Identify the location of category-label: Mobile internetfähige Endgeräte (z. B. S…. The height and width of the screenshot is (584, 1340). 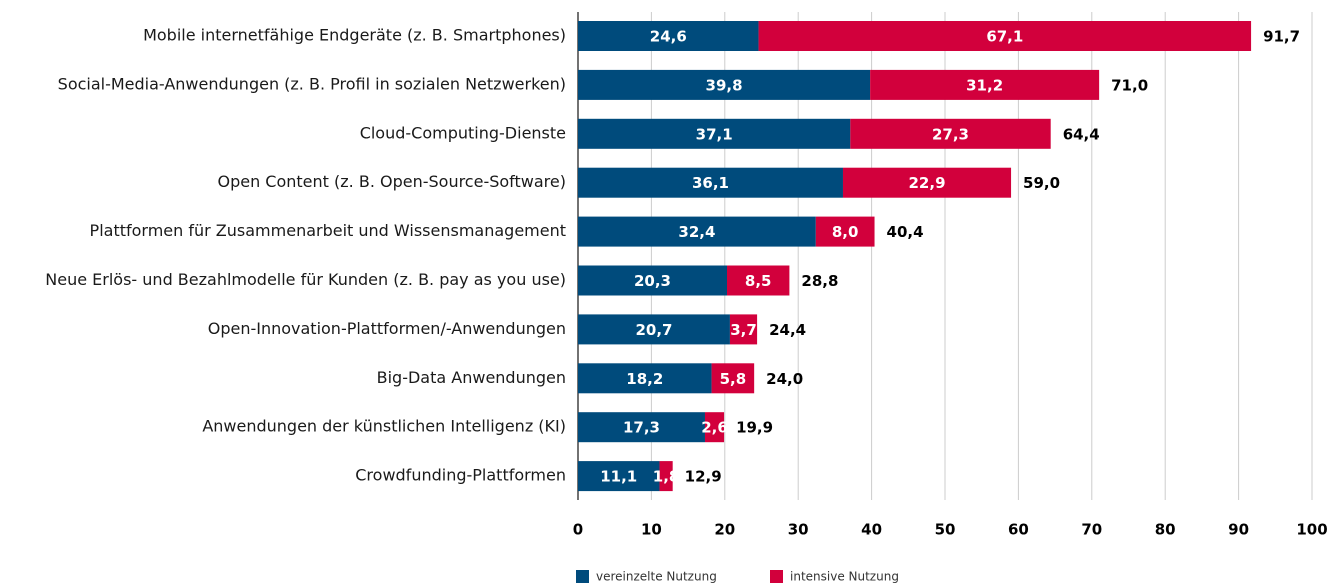
(354, 35).